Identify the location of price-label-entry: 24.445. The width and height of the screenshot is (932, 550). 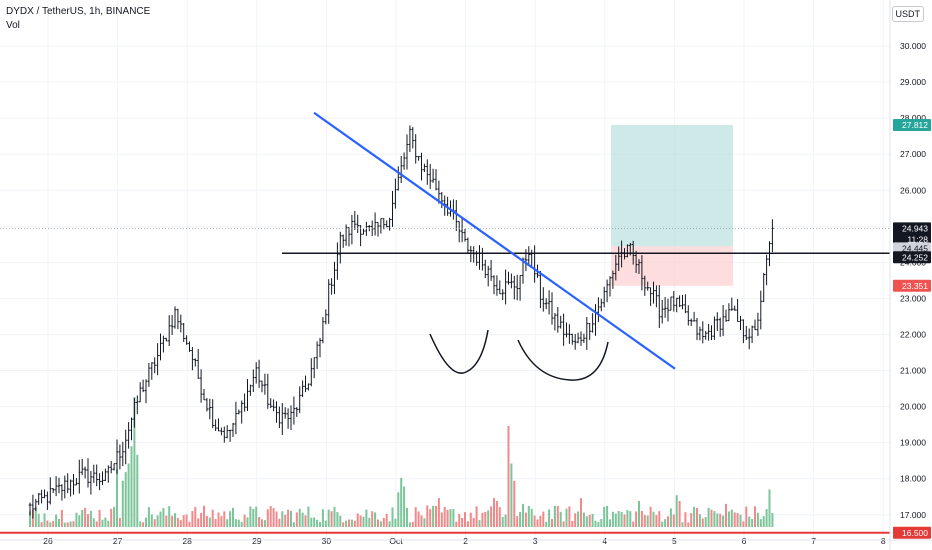
(915, 248).